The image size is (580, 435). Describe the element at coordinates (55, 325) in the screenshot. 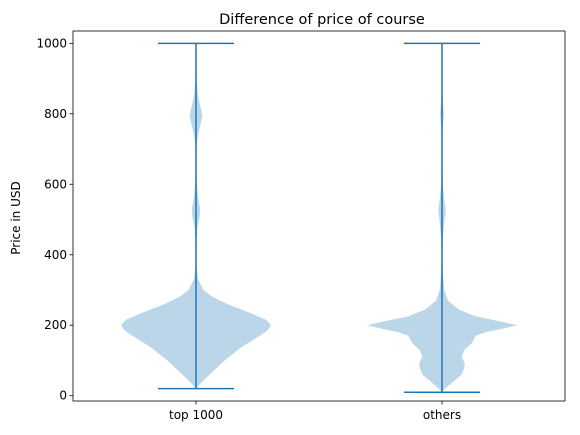

I see `y-tick-label: 200` at that location.